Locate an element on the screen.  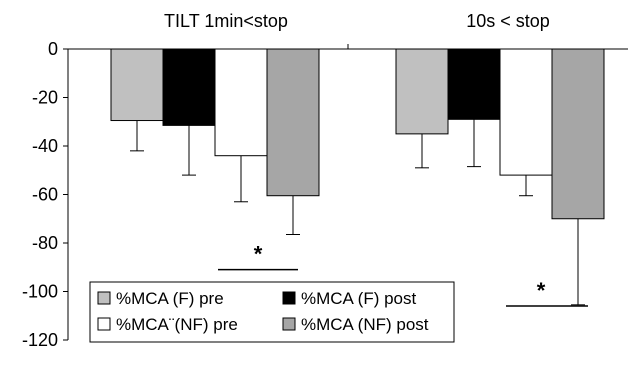
y-tick-label: -60 is located at coordinates (45, 195).